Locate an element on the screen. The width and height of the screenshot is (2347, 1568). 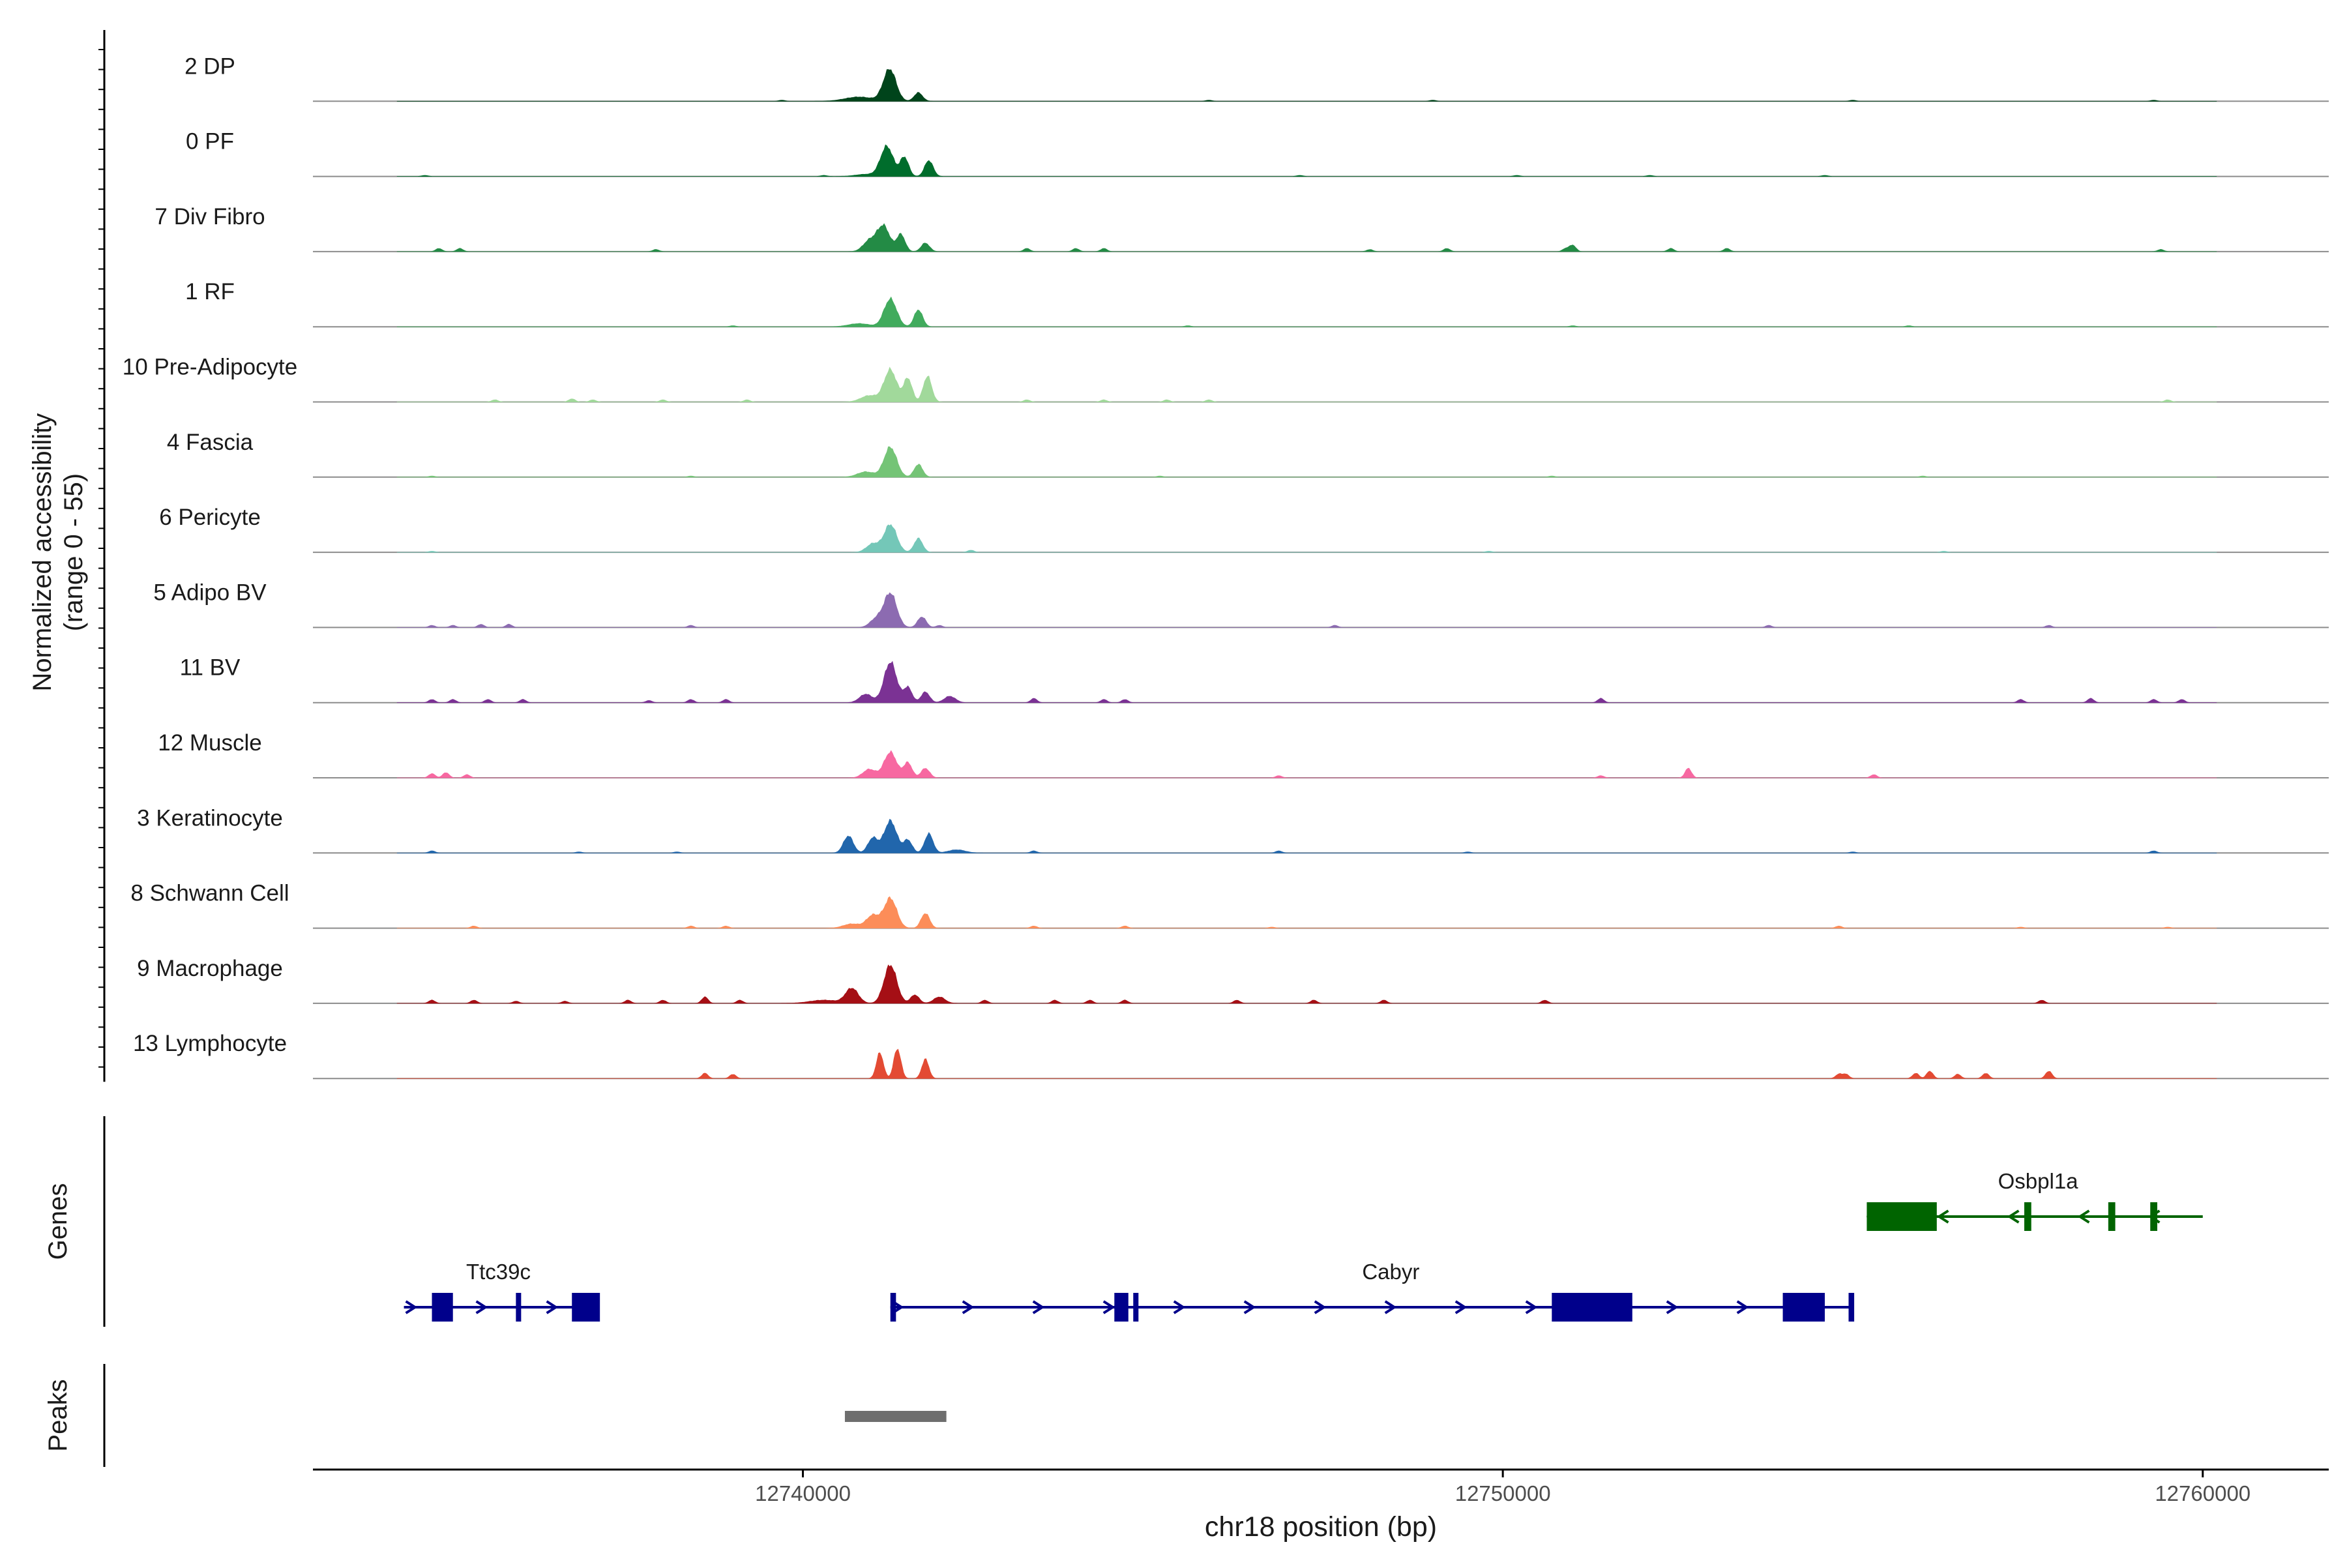
track-13-lymphocyte: 13 Lymphocyte is located at coordinates (1231, 1055).